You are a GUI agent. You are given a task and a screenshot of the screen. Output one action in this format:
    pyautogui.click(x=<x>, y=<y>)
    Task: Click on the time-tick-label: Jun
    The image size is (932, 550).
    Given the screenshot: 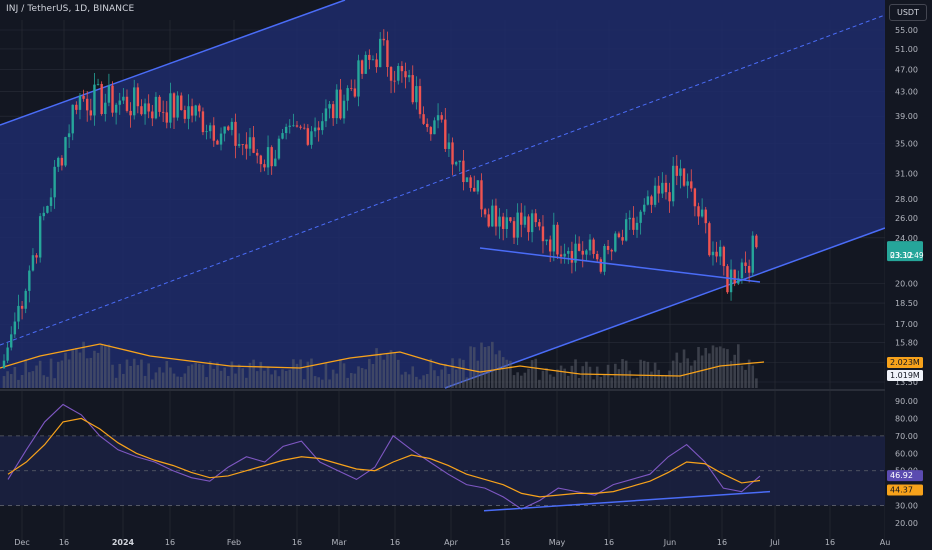 What is the action you would take?
    pyautogui.click(x=670, y=542)
    